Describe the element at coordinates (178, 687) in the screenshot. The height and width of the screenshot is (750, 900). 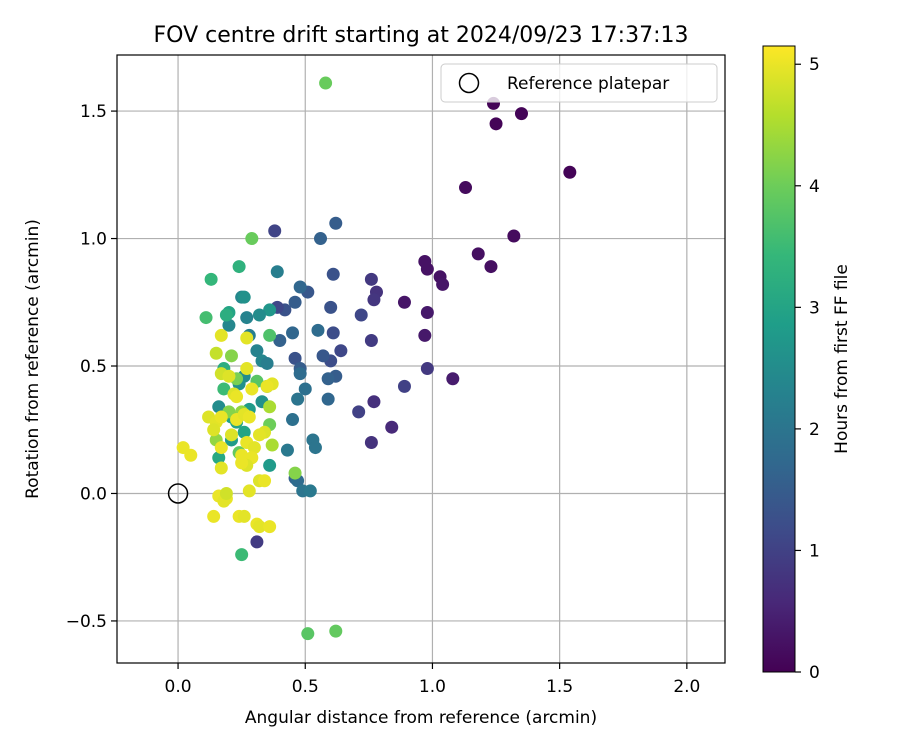
I see `x-tick-label: 0.0` at that location.